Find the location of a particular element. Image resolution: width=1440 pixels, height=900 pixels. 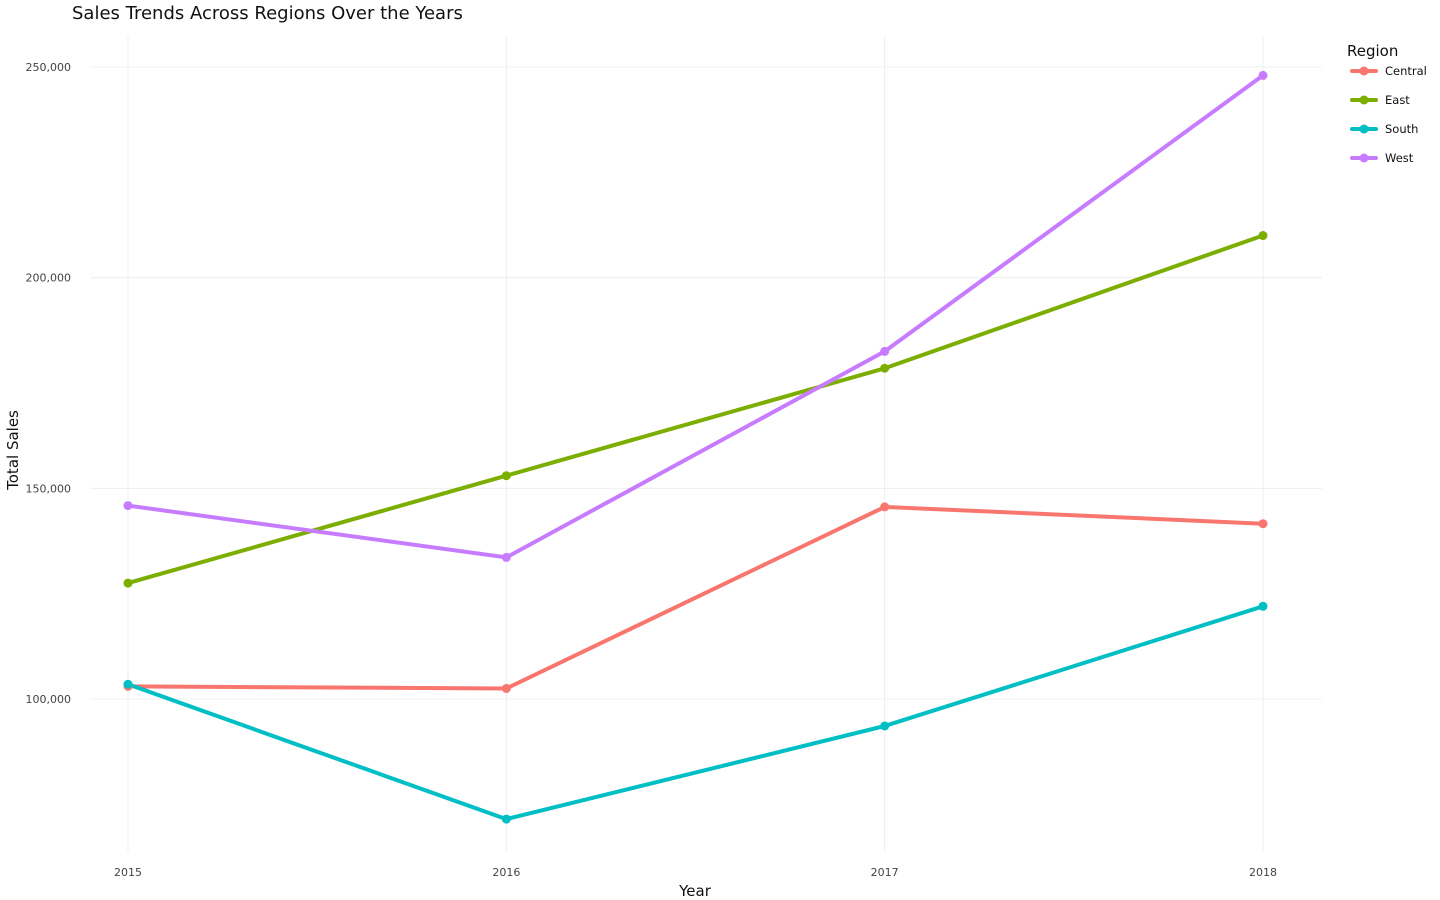

legend-label-south: South is located at coordinates (1401, 129).